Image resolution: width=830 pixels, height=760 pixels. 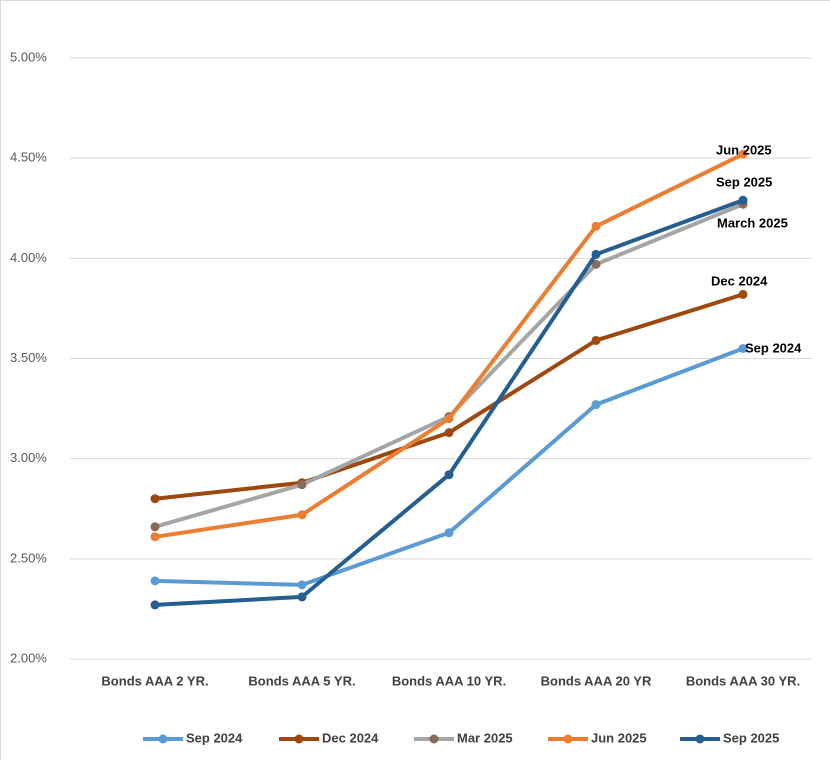 What do you see at coordinates (28, 457) in the screenshot?
I see `y-tick-label: 3.00%` at bounding box center [28, 457].